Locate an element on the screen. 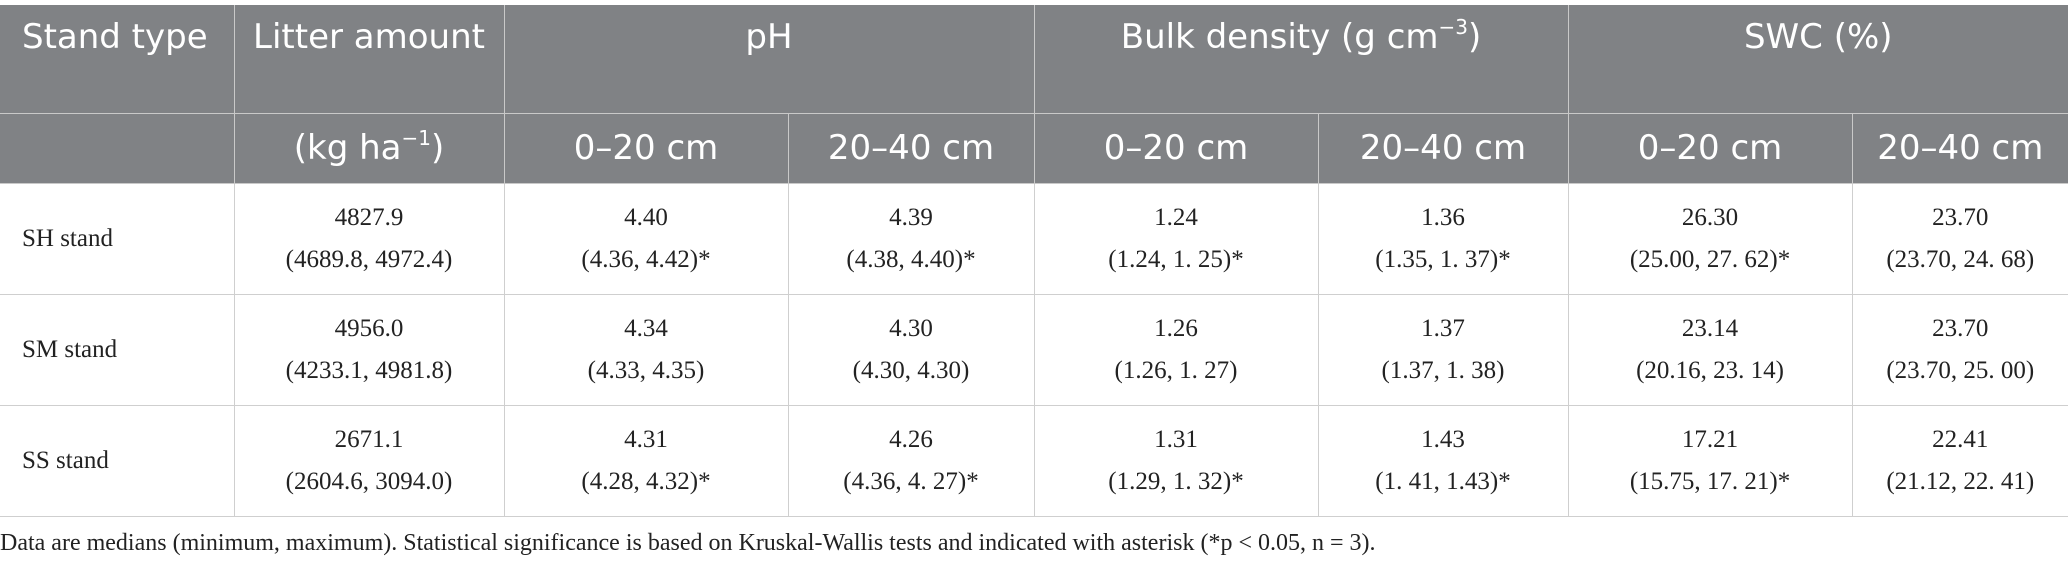 This screenshot has height=571, width=2068. header-swc-0-20: 0–20 cm is located at coordinates (1710, 148).